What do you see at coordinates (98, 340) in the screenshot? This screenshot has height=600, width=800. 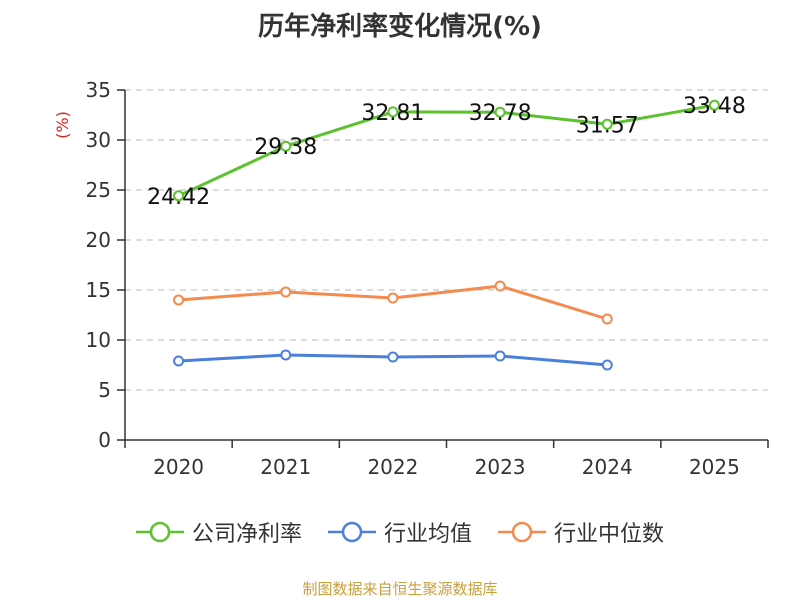 I see `y-tick-label: 10` at bounding box center [98, 340].